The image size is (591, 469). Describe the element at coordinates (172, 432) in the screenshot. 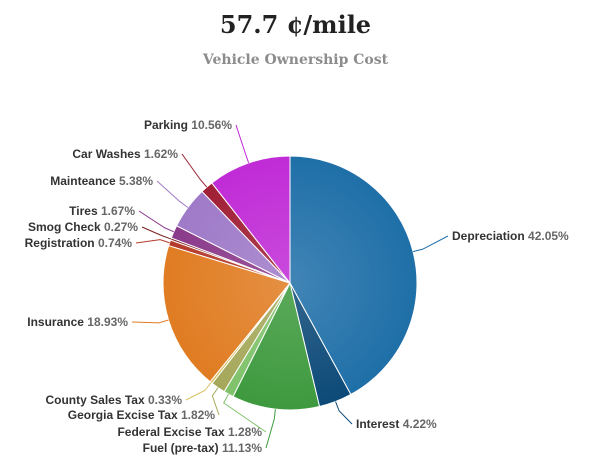

I see `slice-label-name: Federal Excise Tax` at that location.